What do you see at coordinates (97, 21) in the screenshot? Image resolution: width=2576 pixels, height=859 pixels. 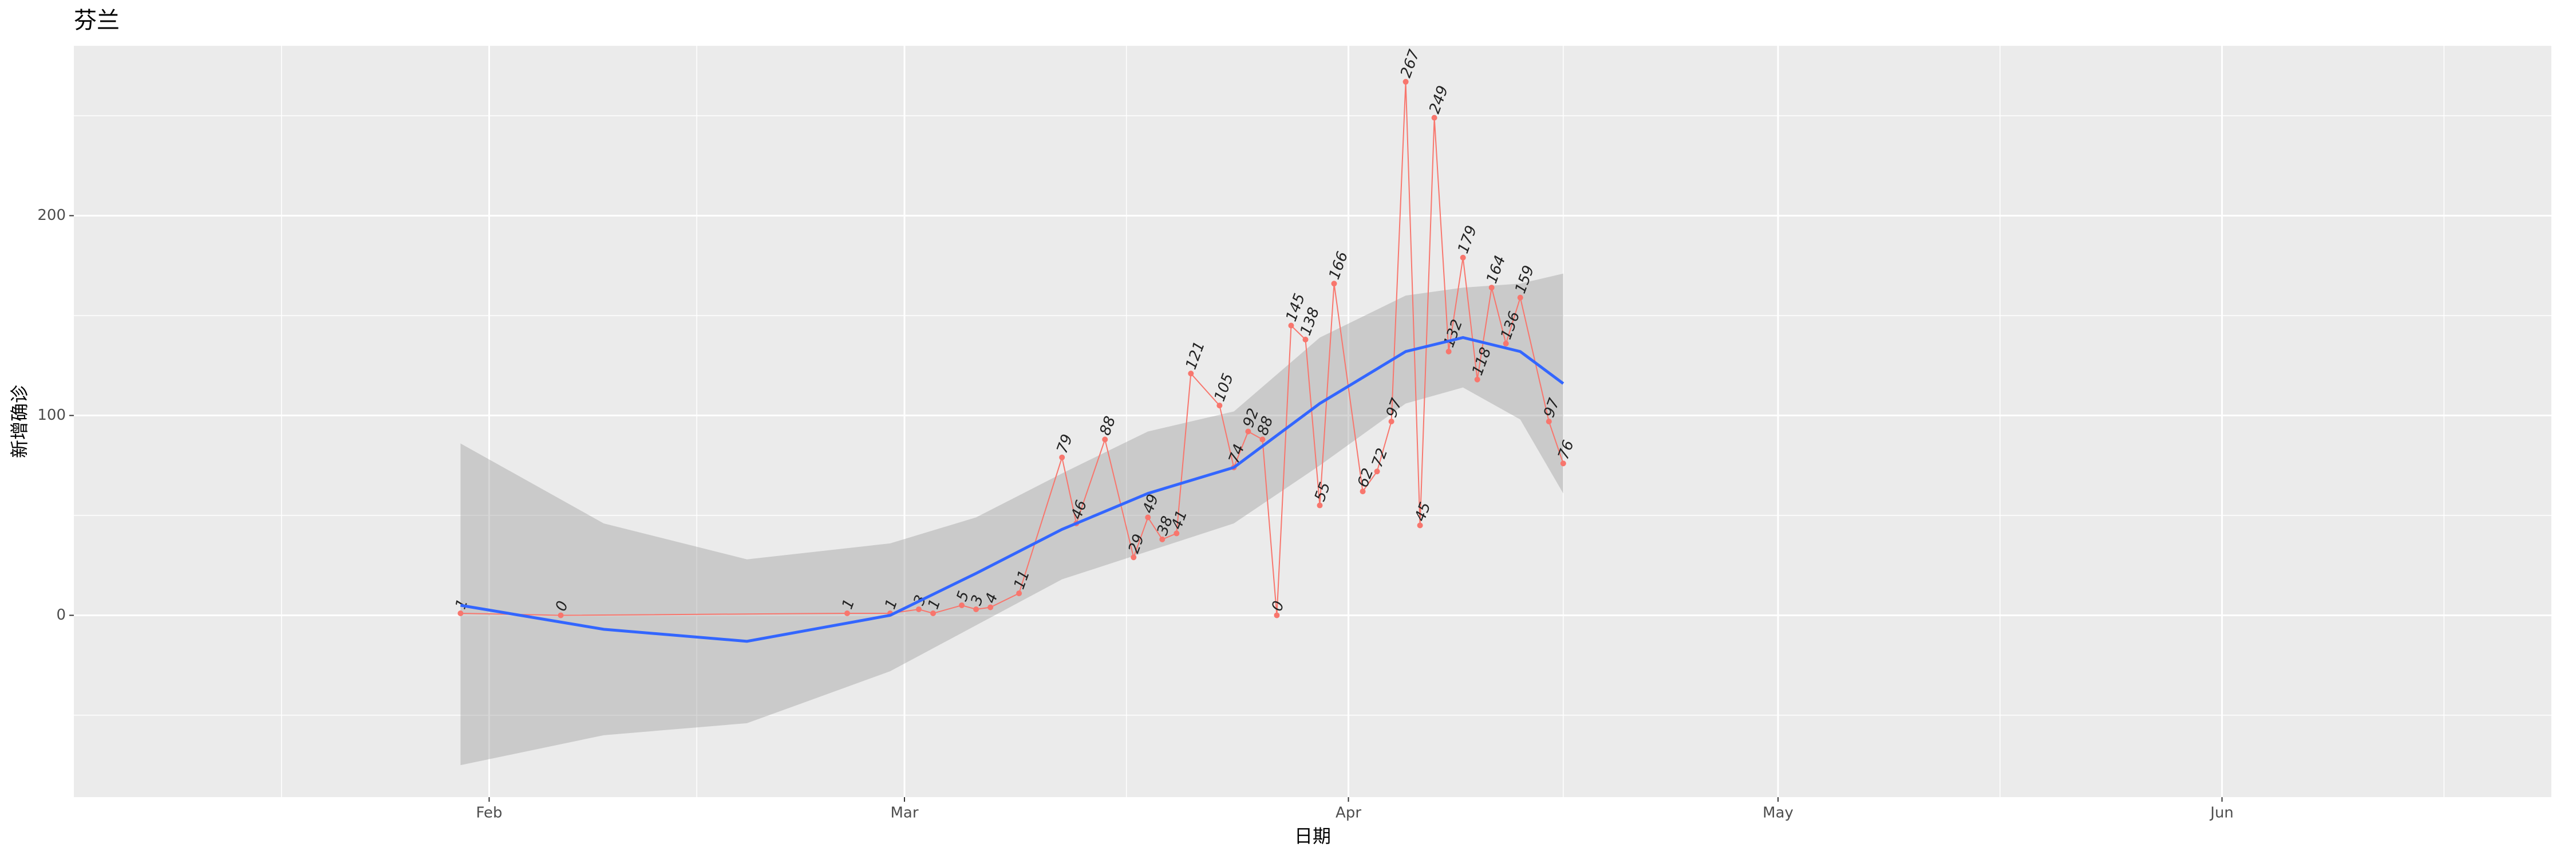 I see `chart-title: 芬兰` at bounding box center [97, 21].